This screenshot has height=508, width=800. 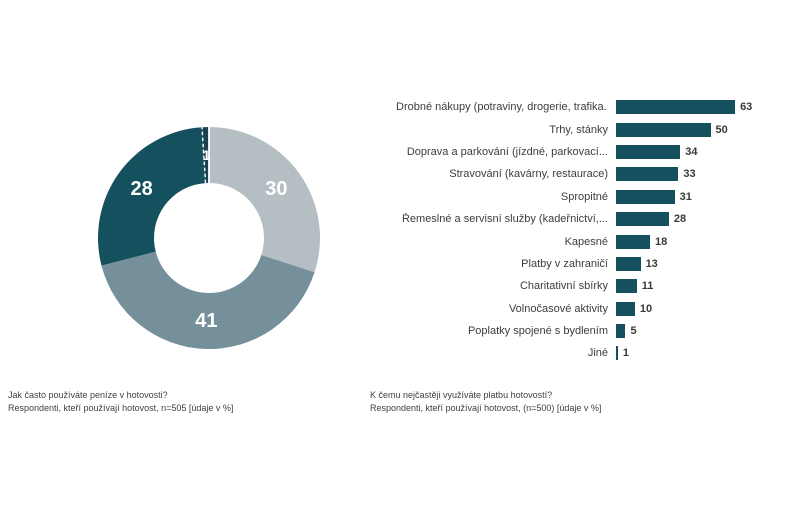 I want to click on bar-category-label: Platby v zahraničí, so click(x=564, y=263).